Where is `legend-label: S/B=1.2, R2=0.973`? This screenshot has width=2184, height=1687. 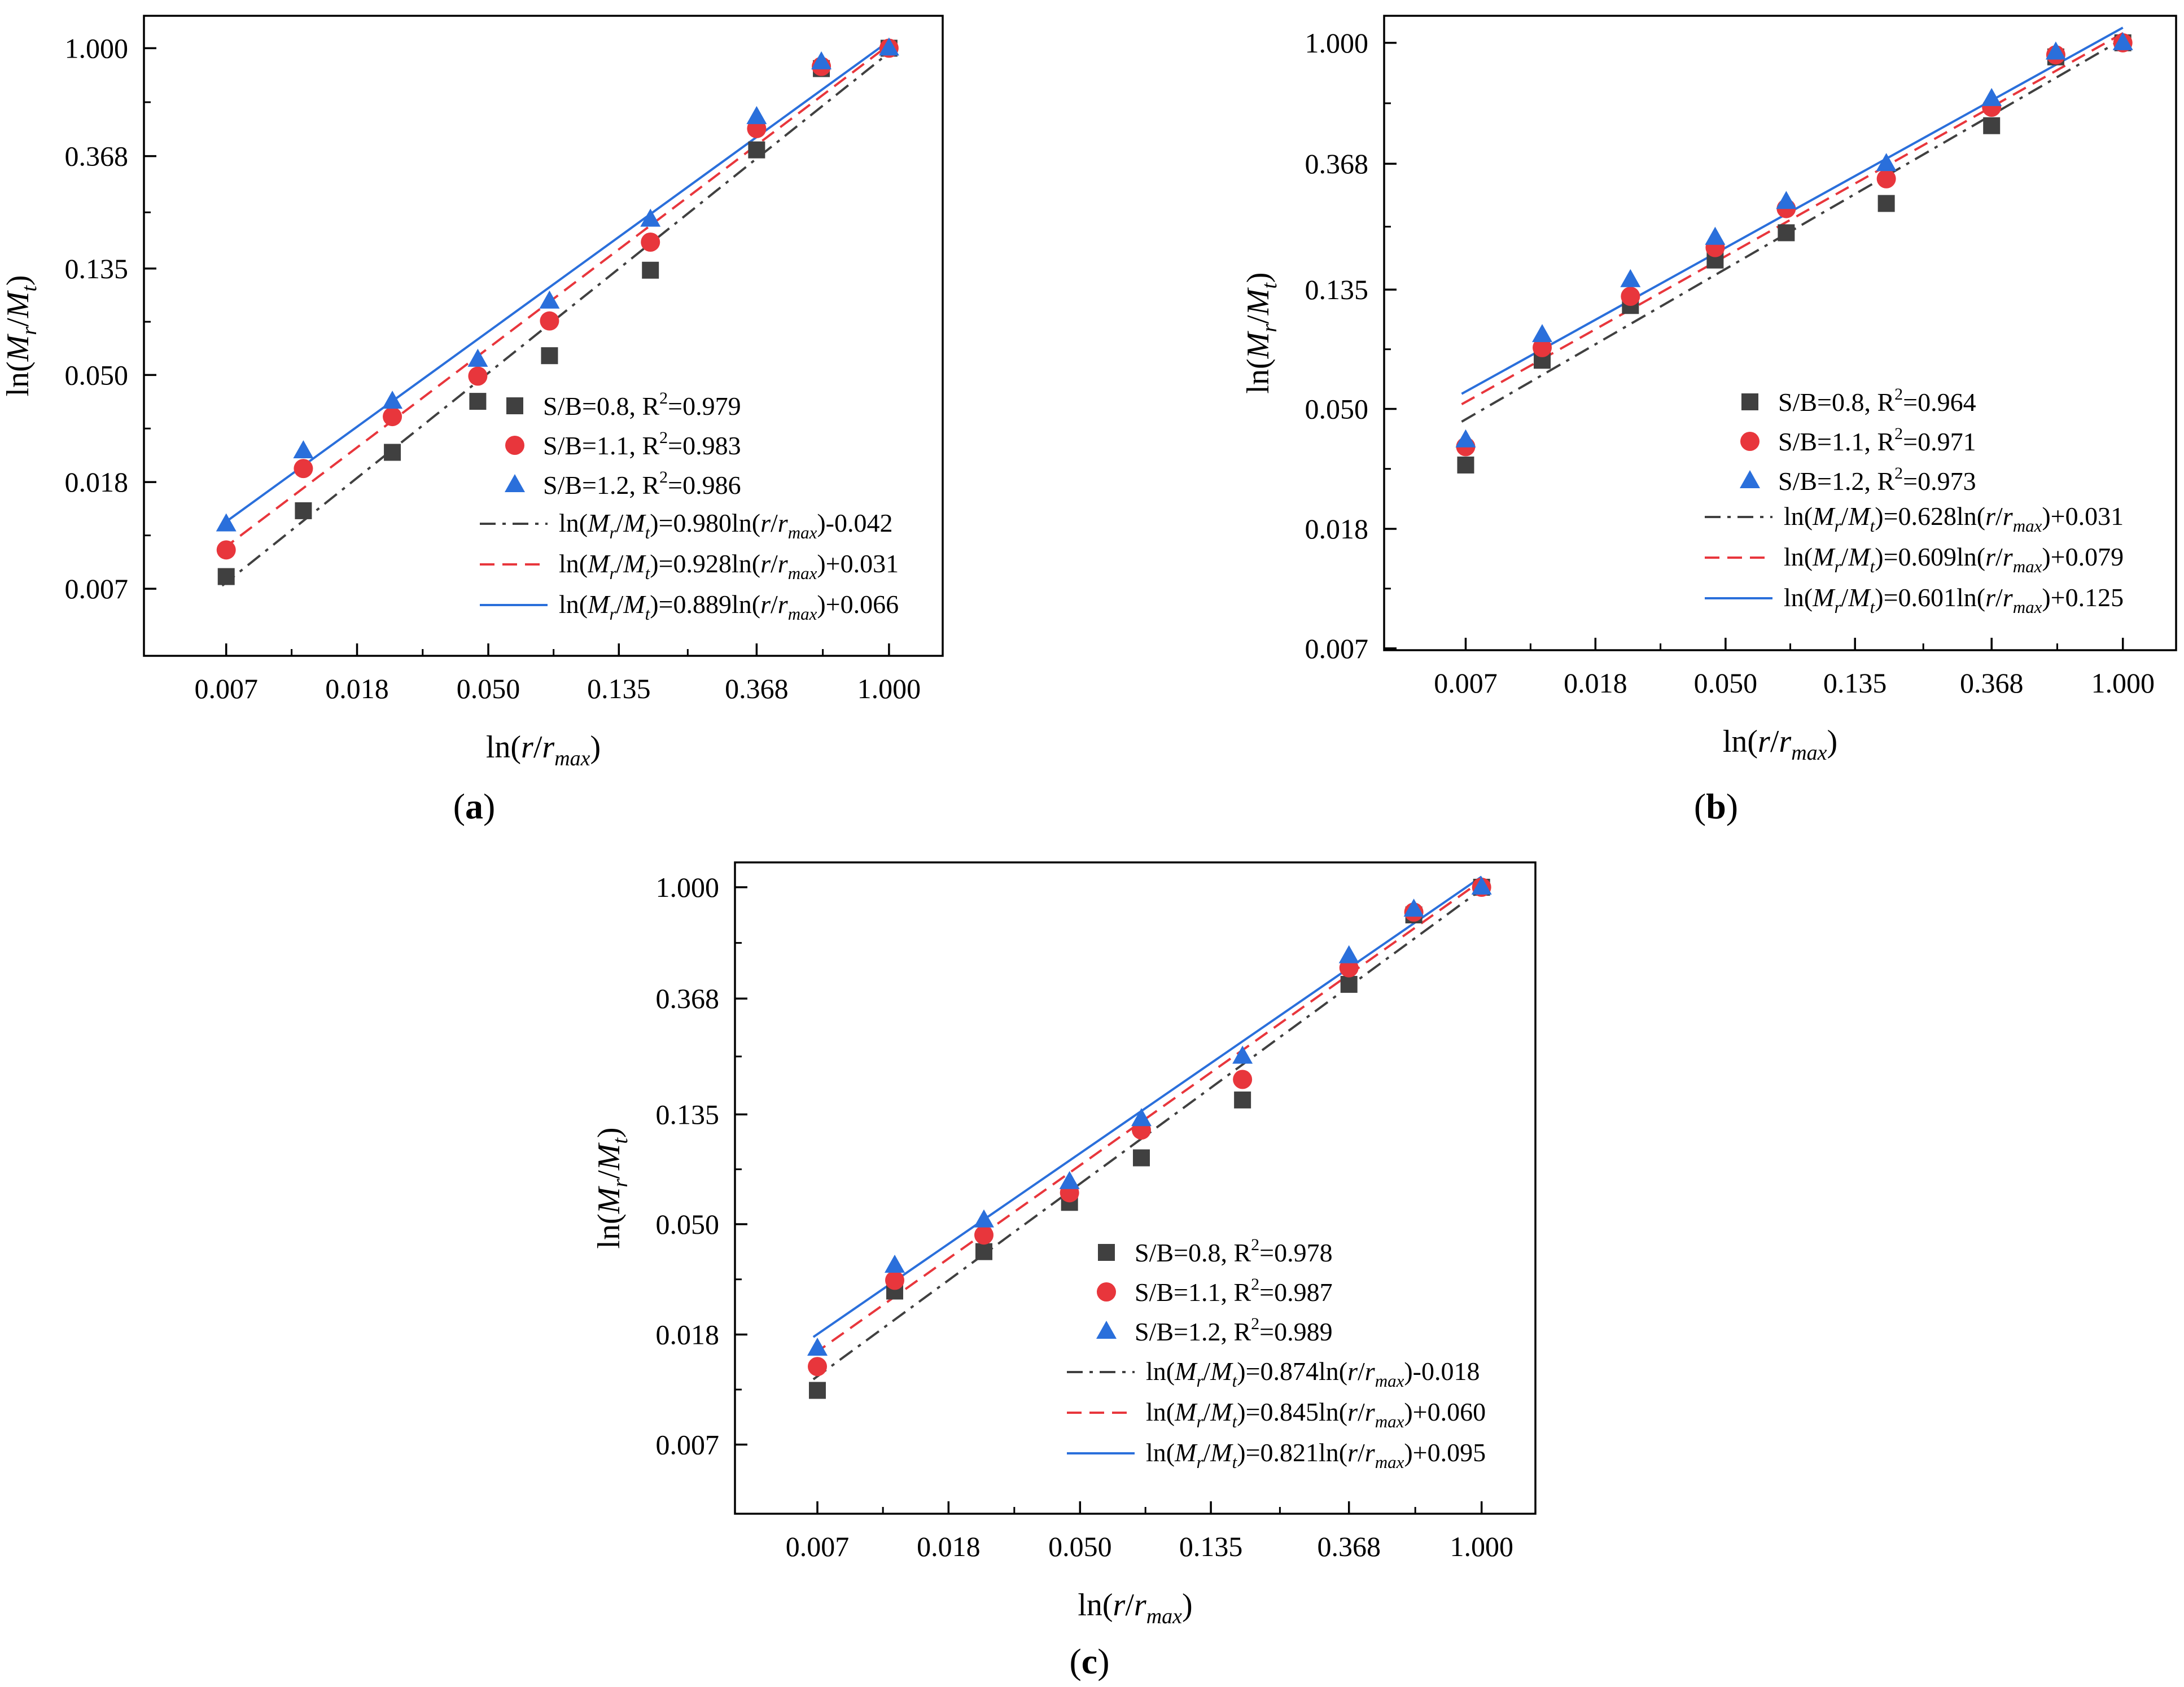
legend-label: S/B=1.2, R2=0.973 is located at coordinates (1877, 480).